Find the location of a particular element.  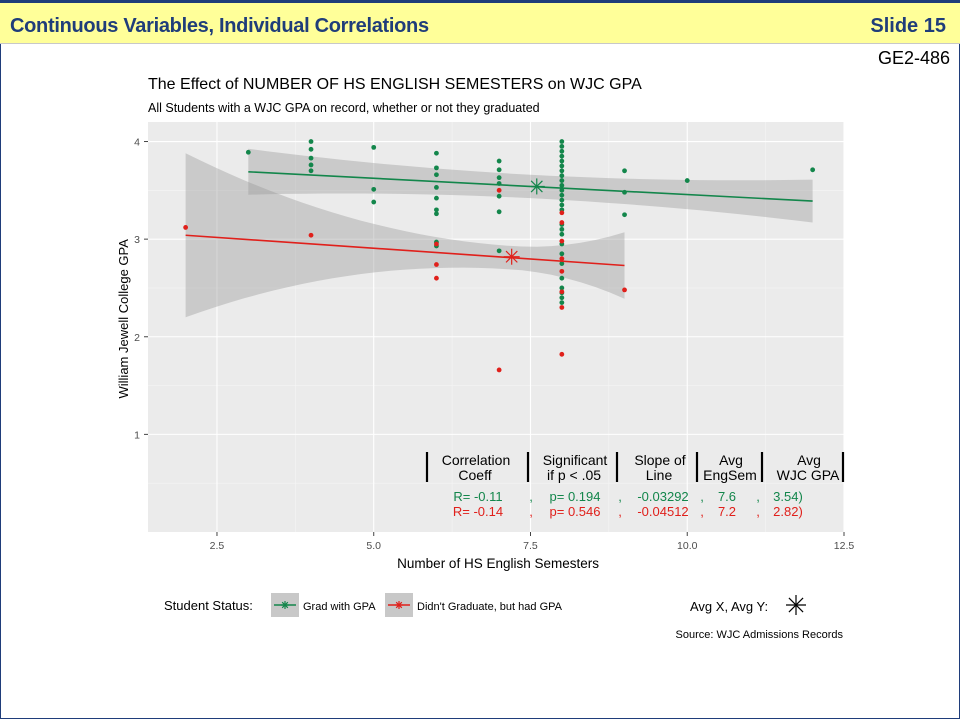

stats-cell: 7.6 is located at coordinates (727, 496).